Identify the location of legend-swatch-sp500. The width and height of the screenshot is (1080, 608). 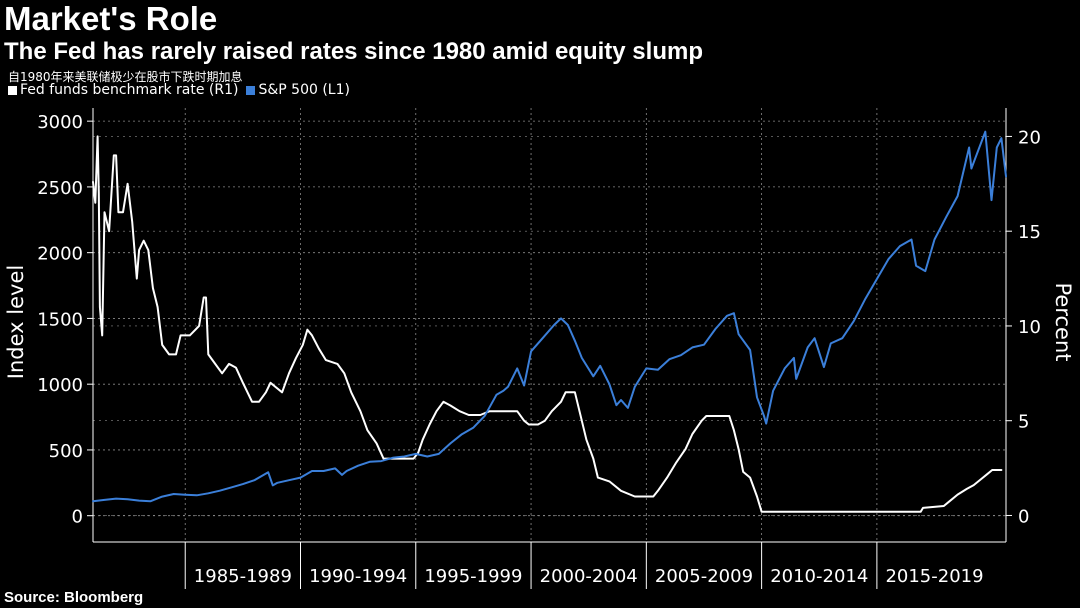
(251, 90).